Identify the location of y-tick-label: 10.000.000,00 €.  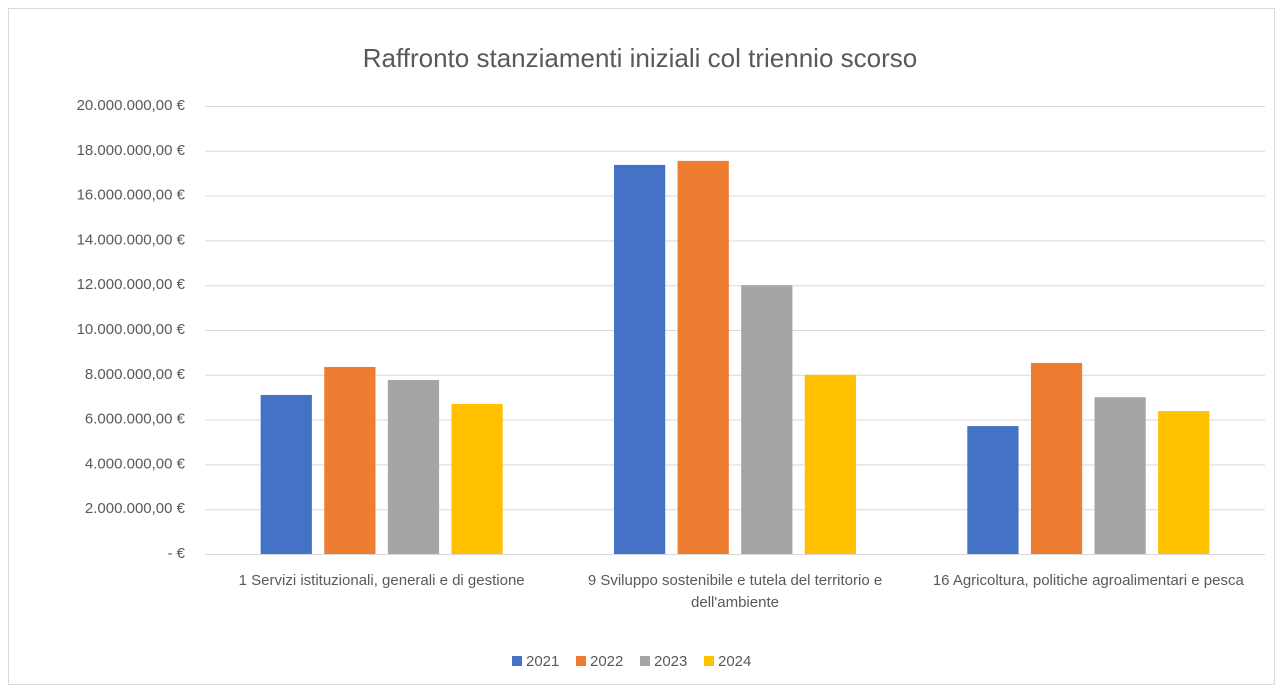
(131, 329).